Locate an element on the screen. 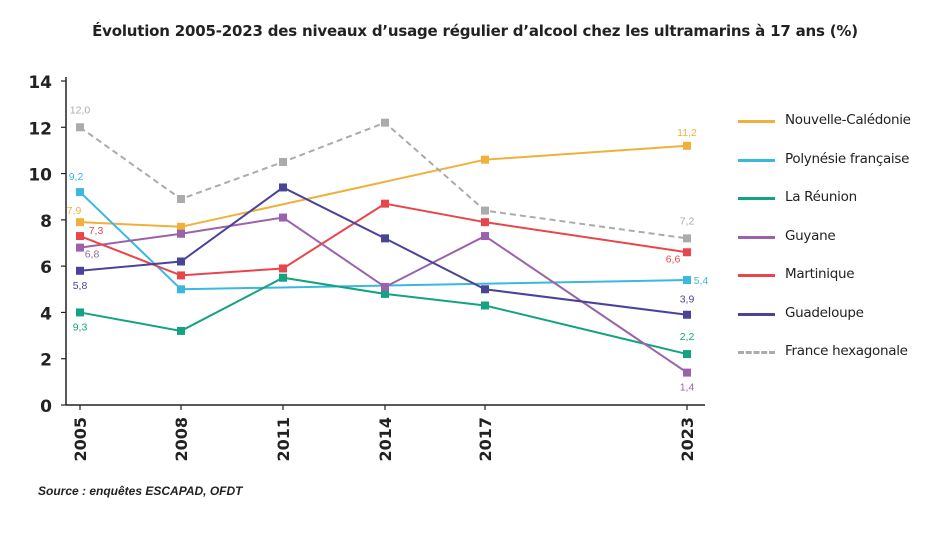 This screenshot has width=950, height=535. data-label: 11,2 is located at coordinates (687, 133).